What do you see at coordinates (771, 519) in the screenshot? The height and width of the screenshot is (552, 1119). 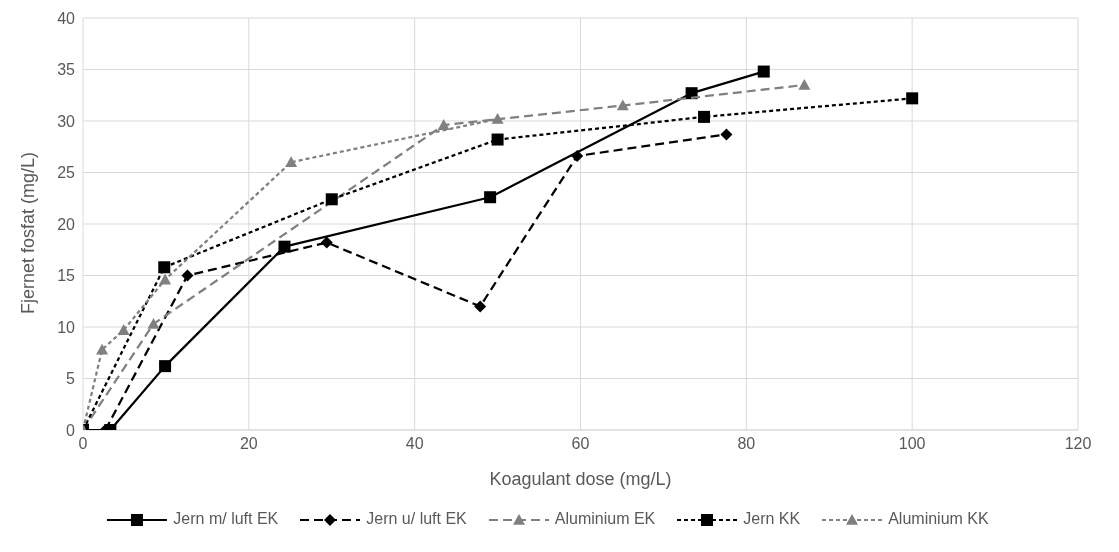 I see `legend-label: Jern KK` at bounding box center [771, 519].